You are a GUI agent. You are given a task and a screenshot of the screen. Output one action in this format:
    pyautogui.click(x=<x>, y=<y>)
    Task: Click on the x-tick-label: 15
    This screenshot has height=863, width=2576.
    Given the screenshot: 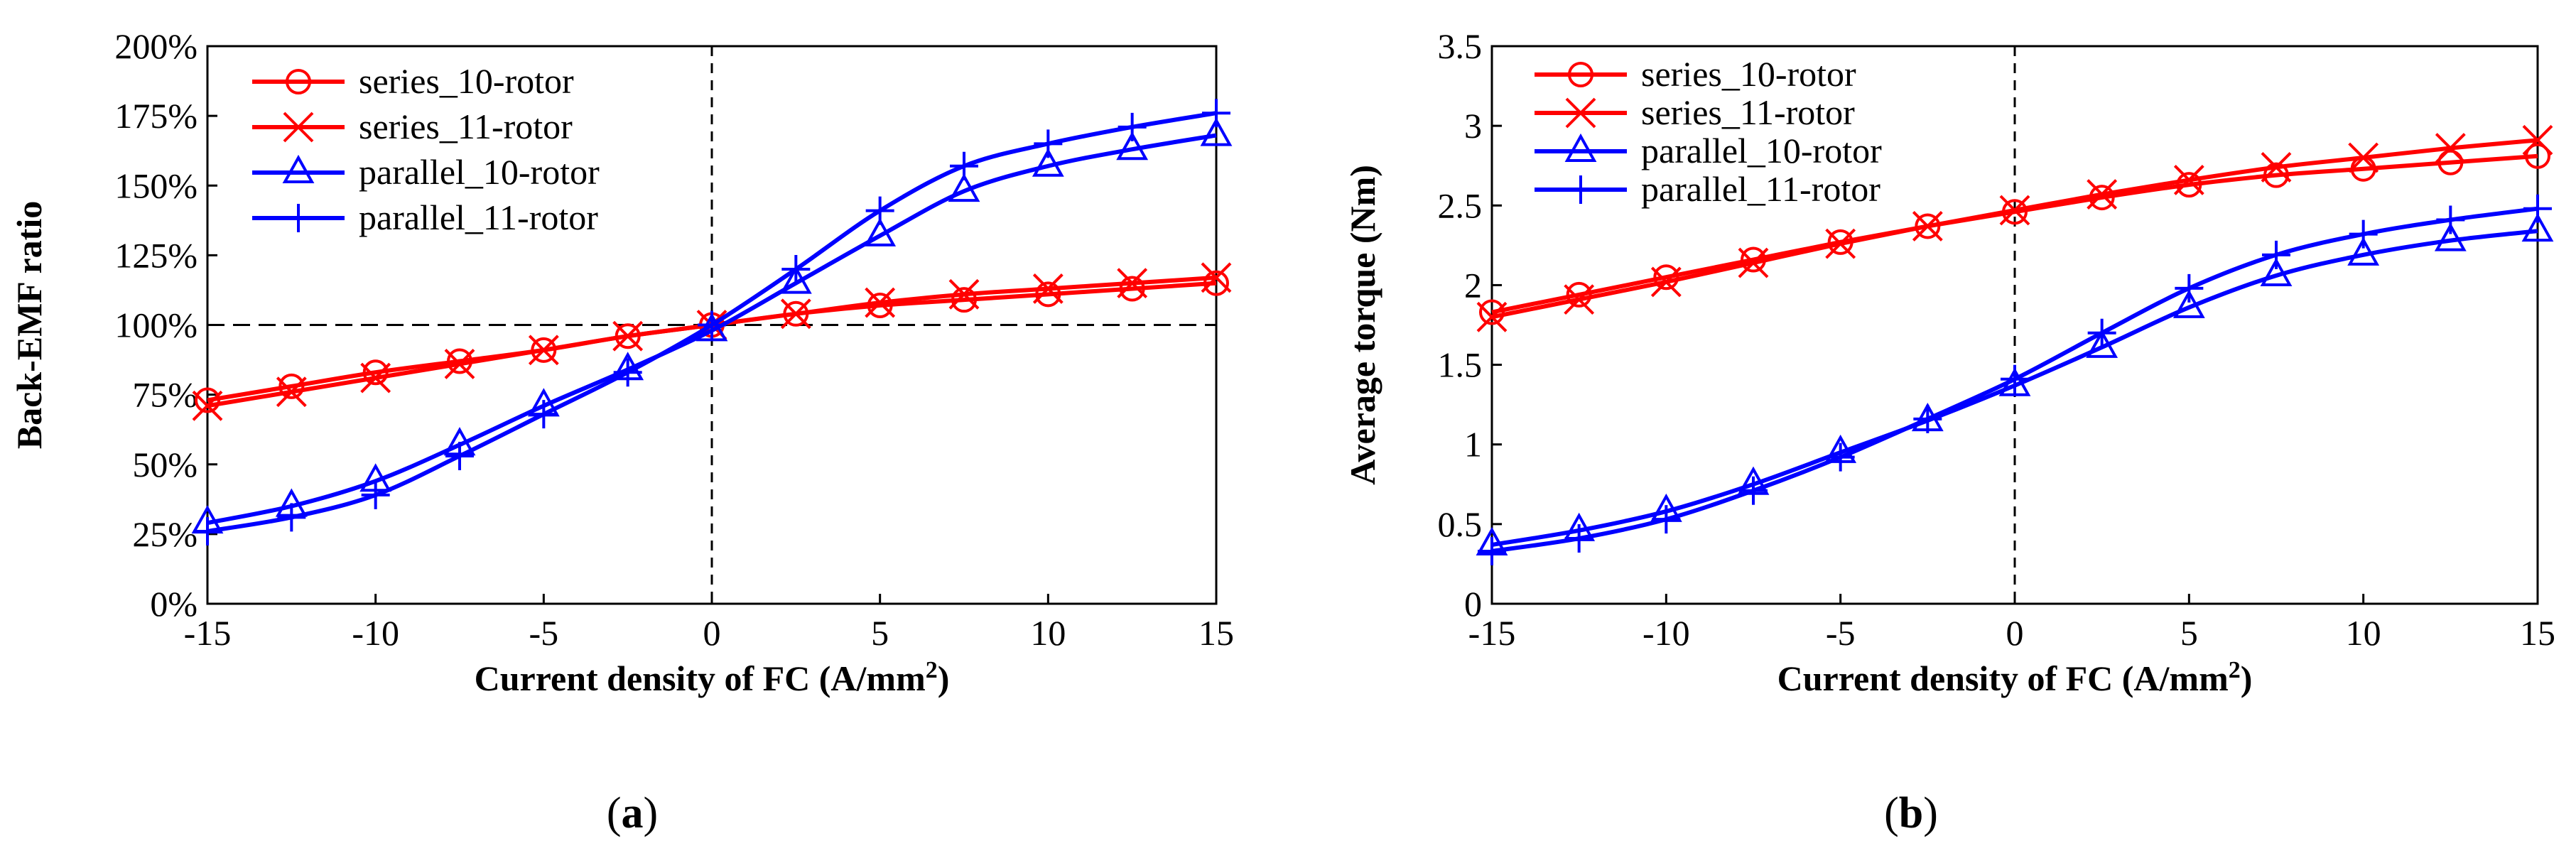 What is the action you would take?
    pyautogui.click(x=2537, y=633)
    